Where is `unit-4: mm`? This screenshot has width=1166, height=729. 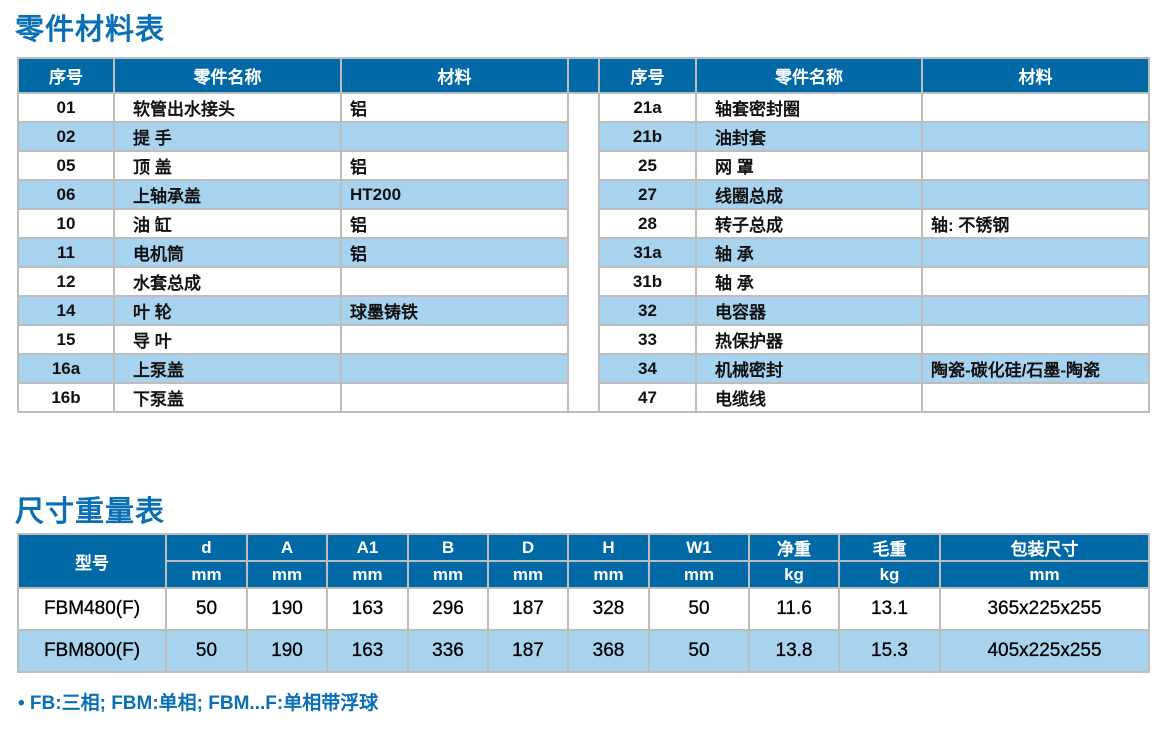
unit-4: mm is located at coordinates (528, 574).